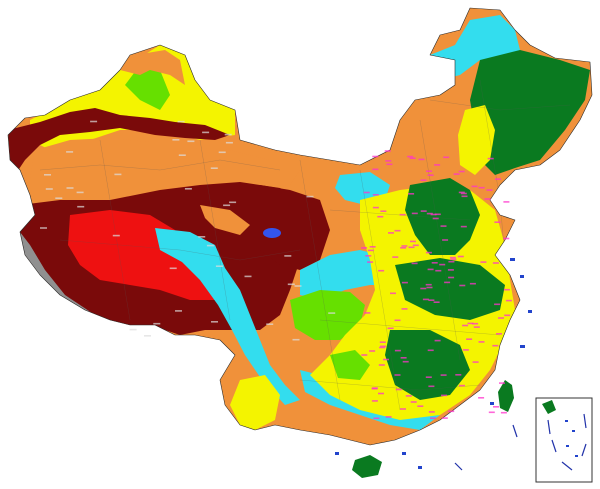 This screenshot has width=600, height=489. What do you see at coordinates (476, 140) in the screenshot?
I see `region-yellow-northeast` at bounding box center [476, 140].